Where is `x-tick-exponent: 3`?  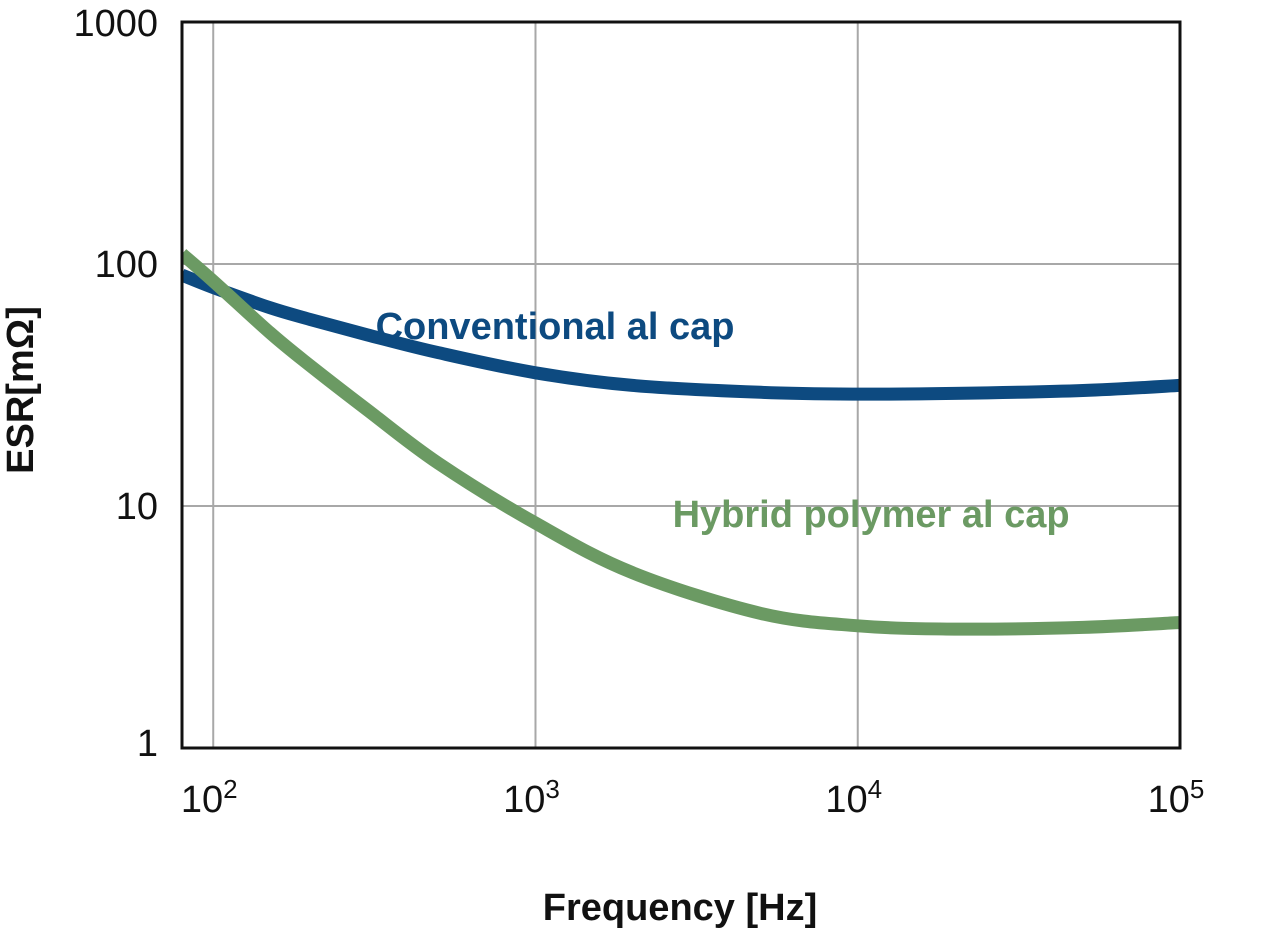
x-tick-exponent: 3 is located at coordinates (552, 789).